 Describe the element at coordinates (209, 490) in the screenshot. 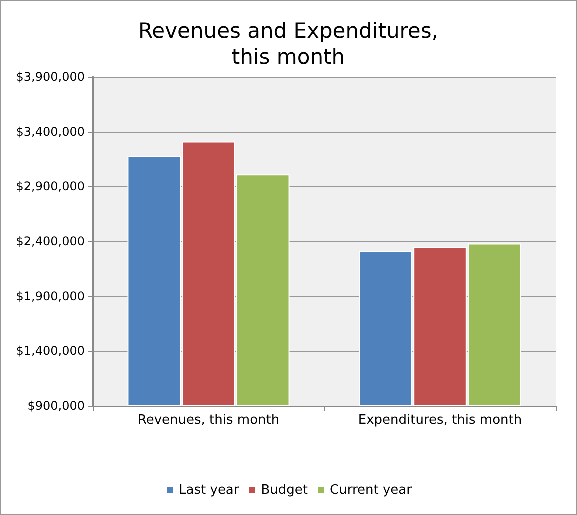

I see `legend-label: Last year` at that location.